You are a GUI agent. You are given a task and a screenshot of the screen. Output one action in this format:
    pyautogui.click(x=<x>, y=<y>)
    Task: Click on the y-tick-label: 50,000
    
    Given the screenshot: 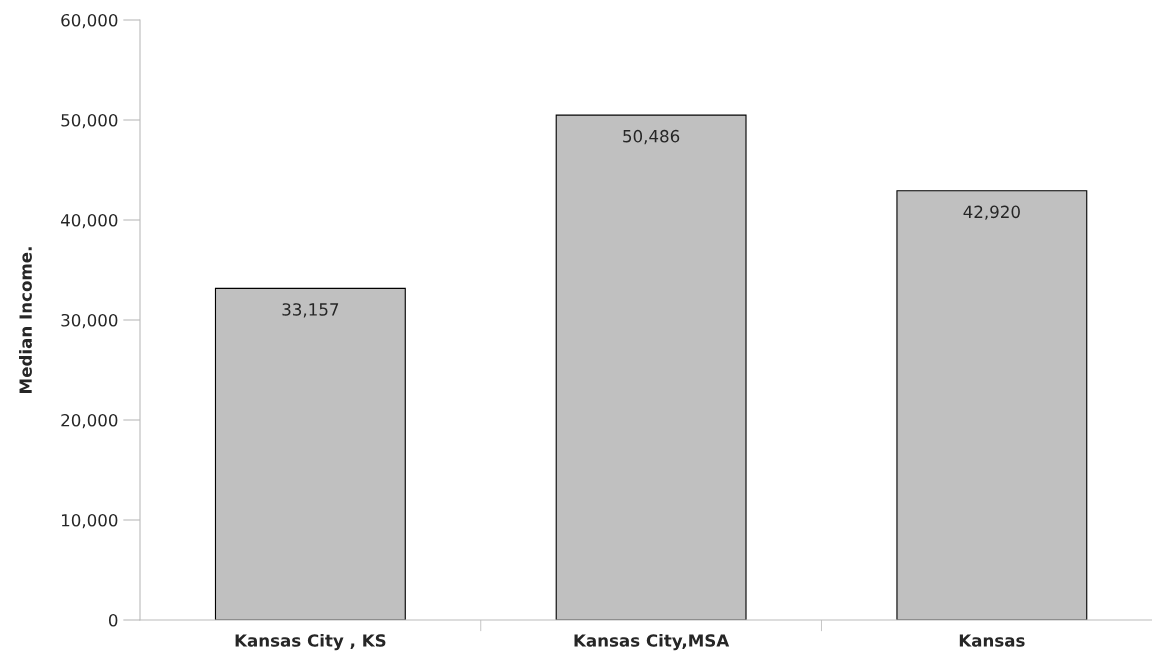 What is the action you would take?
    pyautogui.click(x=89, y=121)
    